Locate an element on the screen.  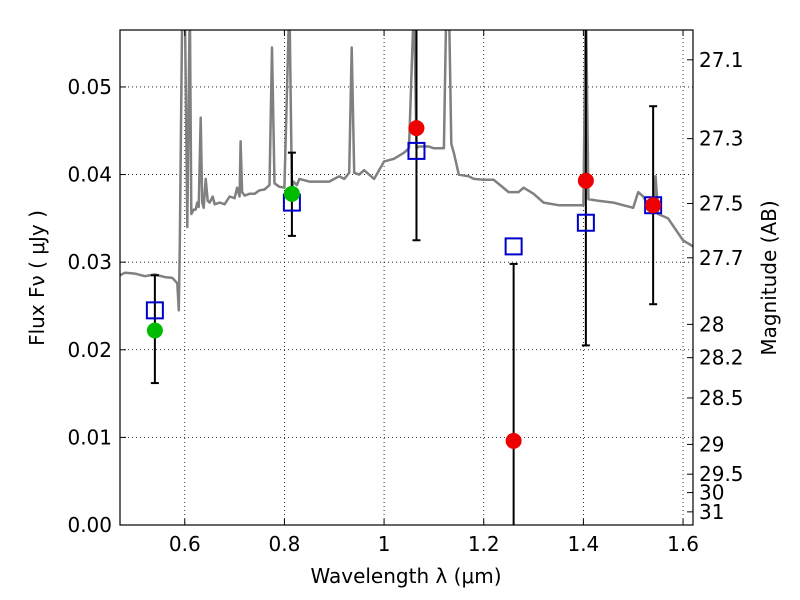
right-tick-label: 30 is located at coordinates (711, 493).